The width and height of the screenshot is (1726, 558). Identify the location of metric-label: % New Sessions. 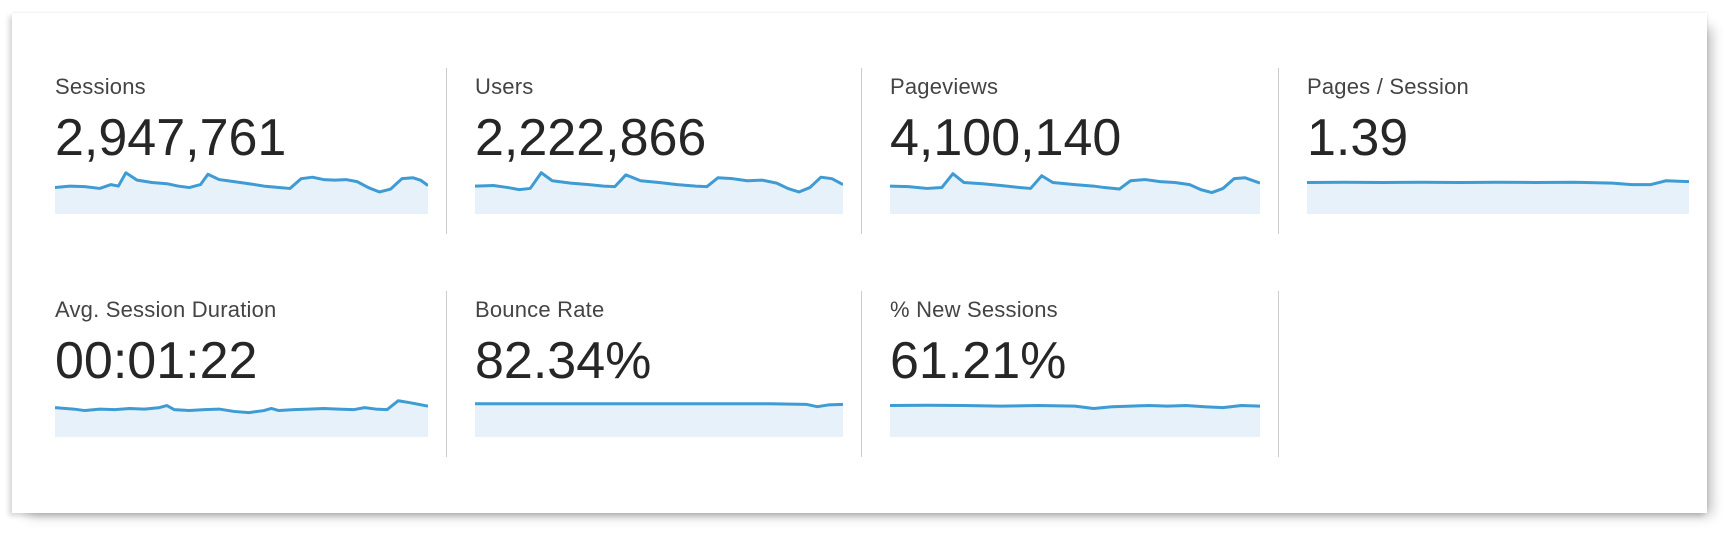
(974, 309).